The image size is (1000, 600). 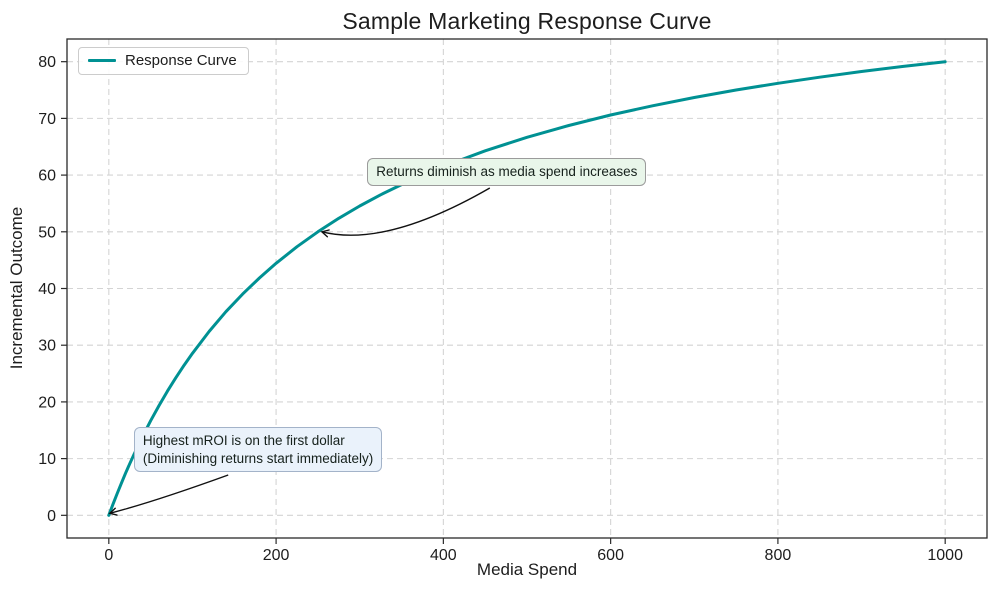 I want to click on y-tick-label: 40, so click(x=47, y=289).